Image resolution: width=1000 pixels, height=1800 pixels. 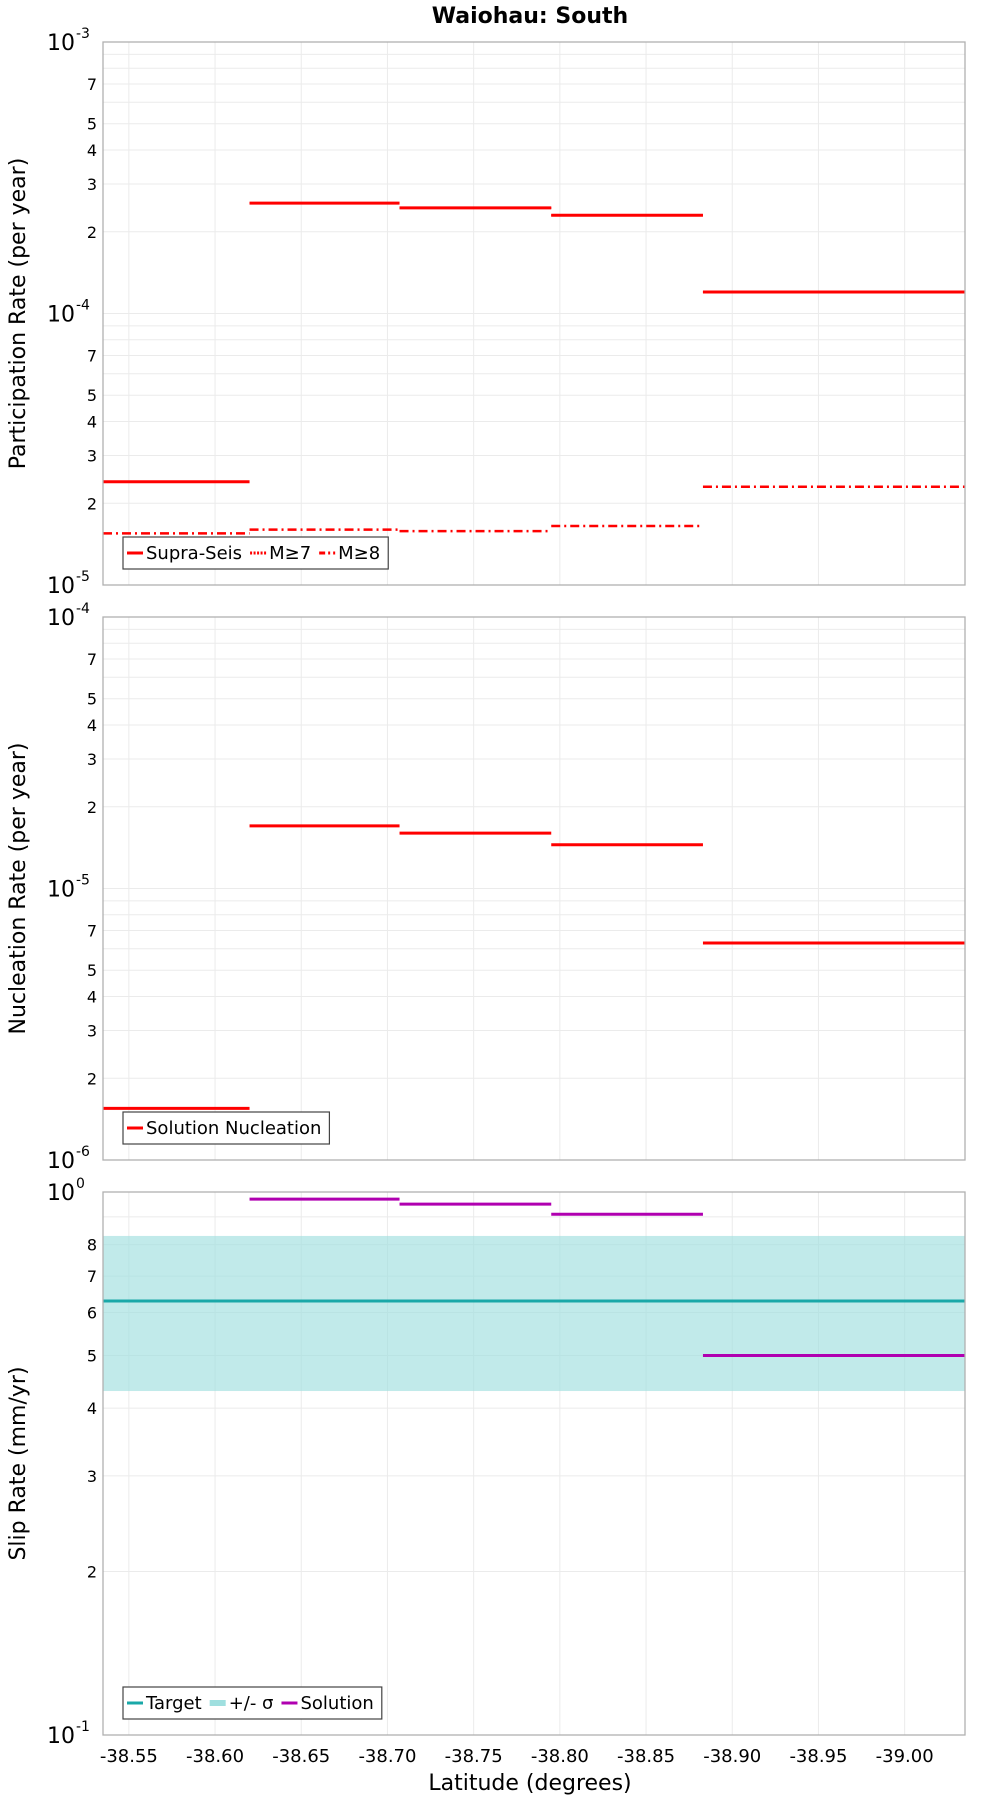 I want to click on chart-title: Waiohau: South, so click(x=530, y=16).